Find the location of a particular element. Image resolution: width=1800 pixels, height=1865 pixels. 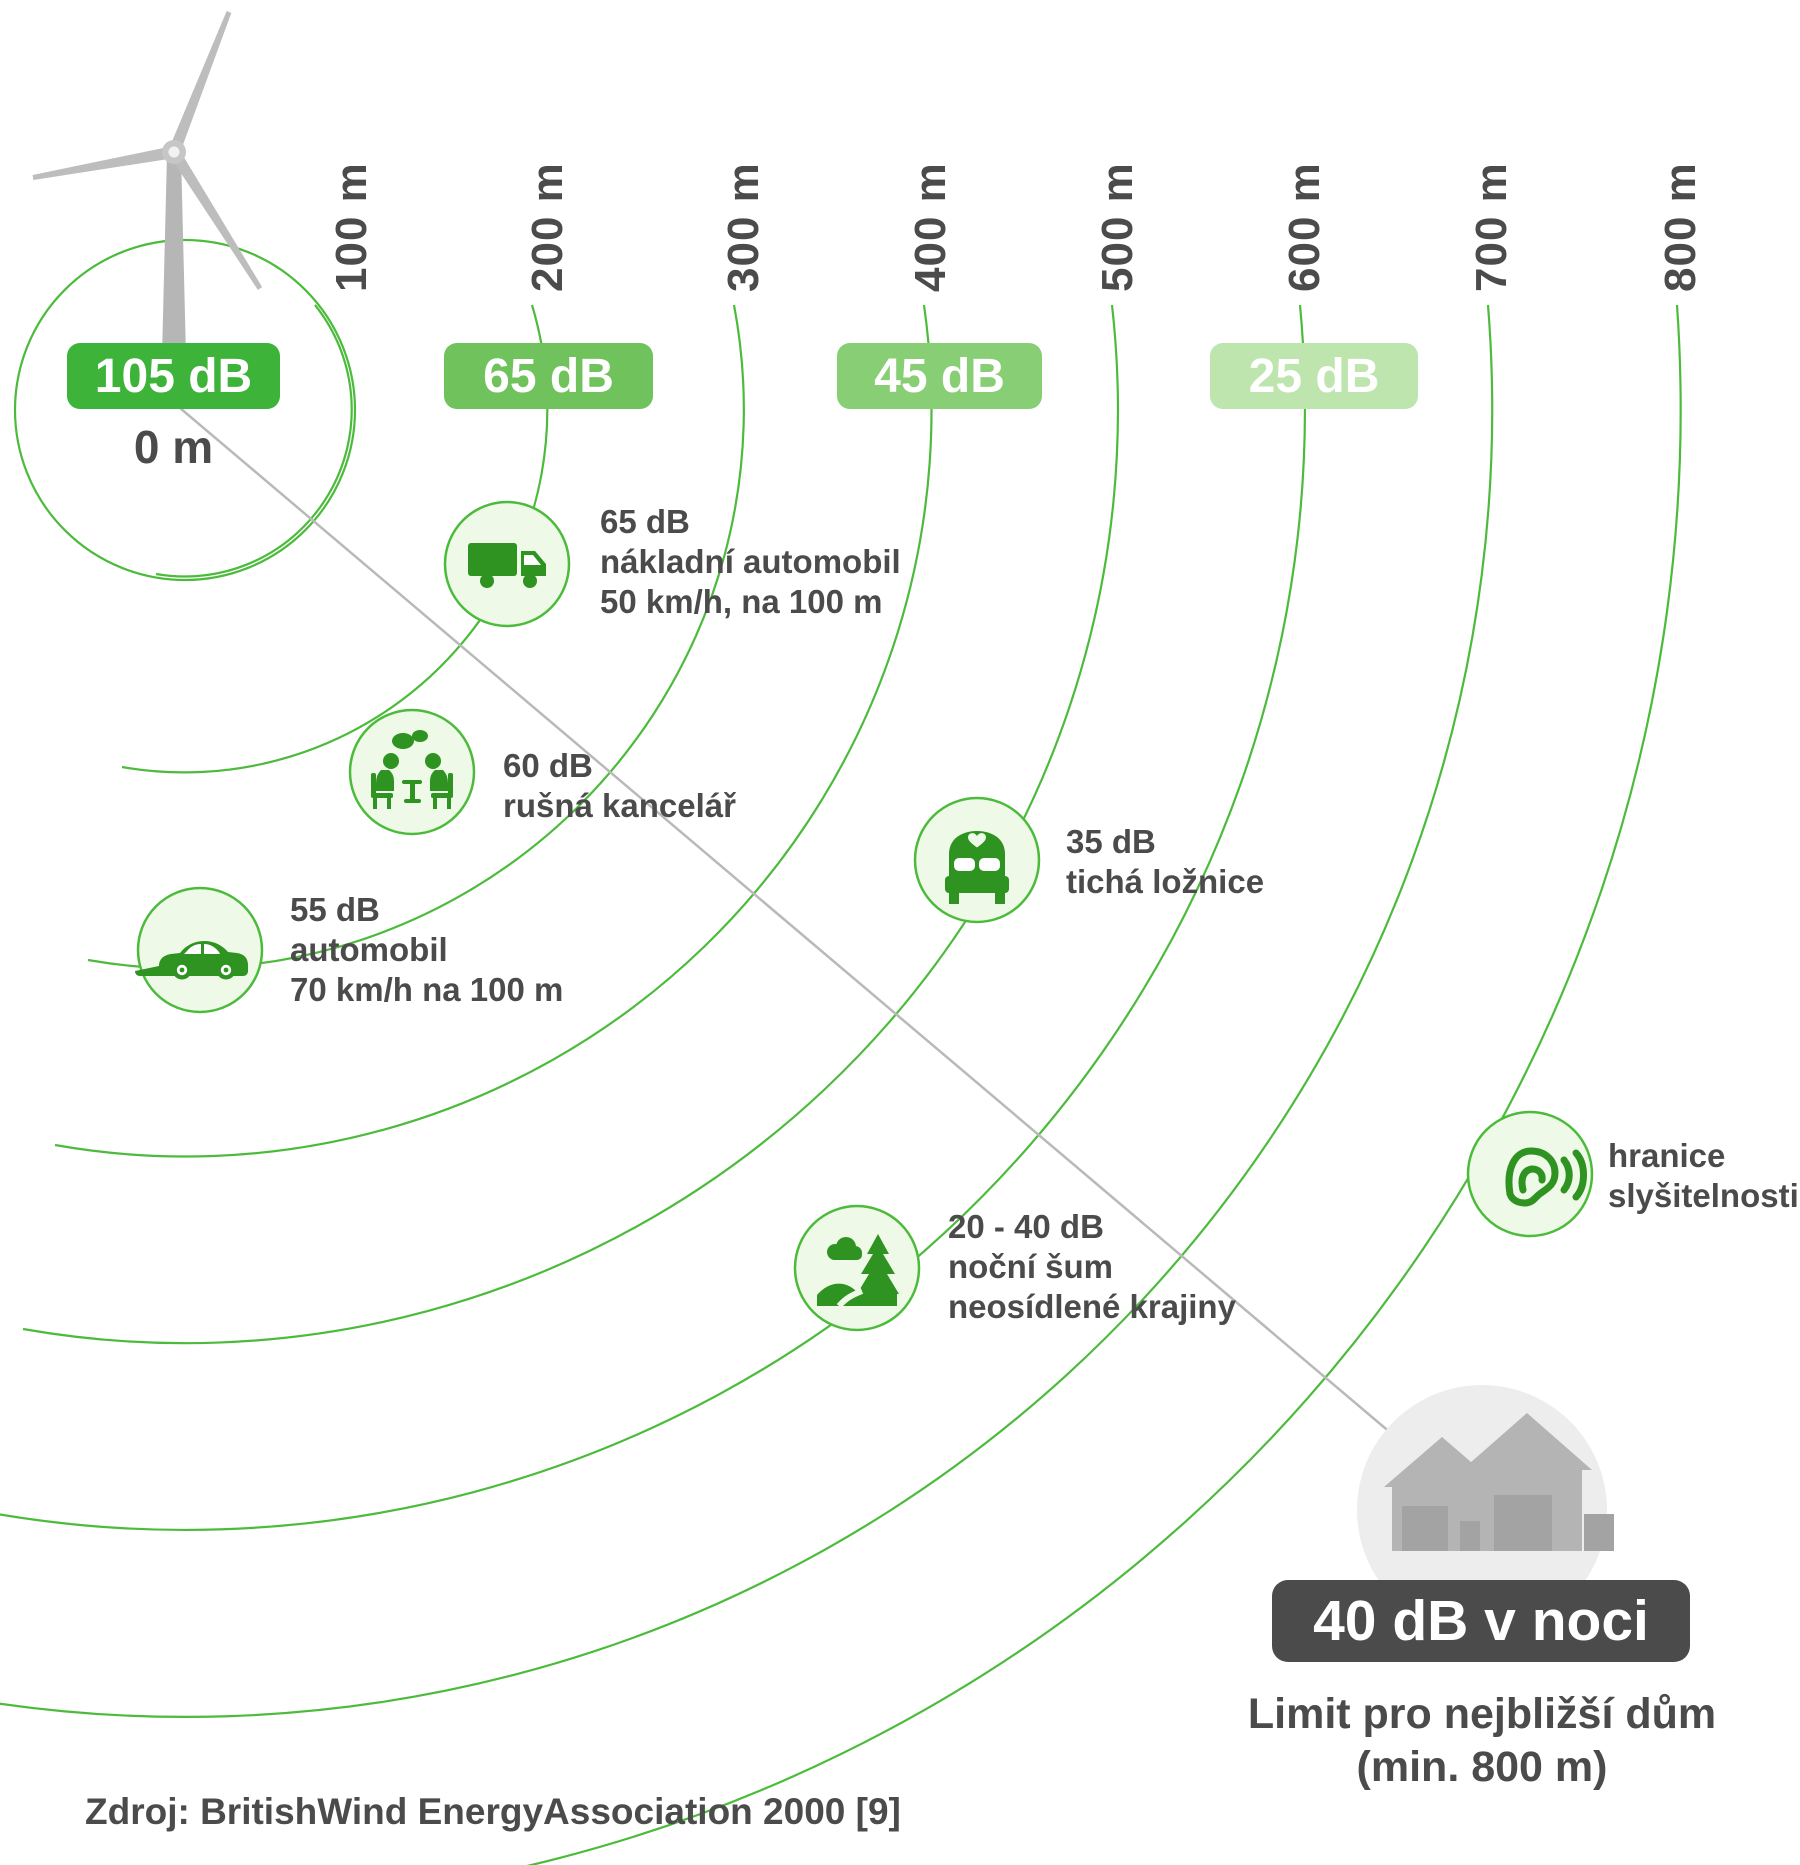

car-detail: 70 km/h na 100 m is located at coordinates (427, 989).